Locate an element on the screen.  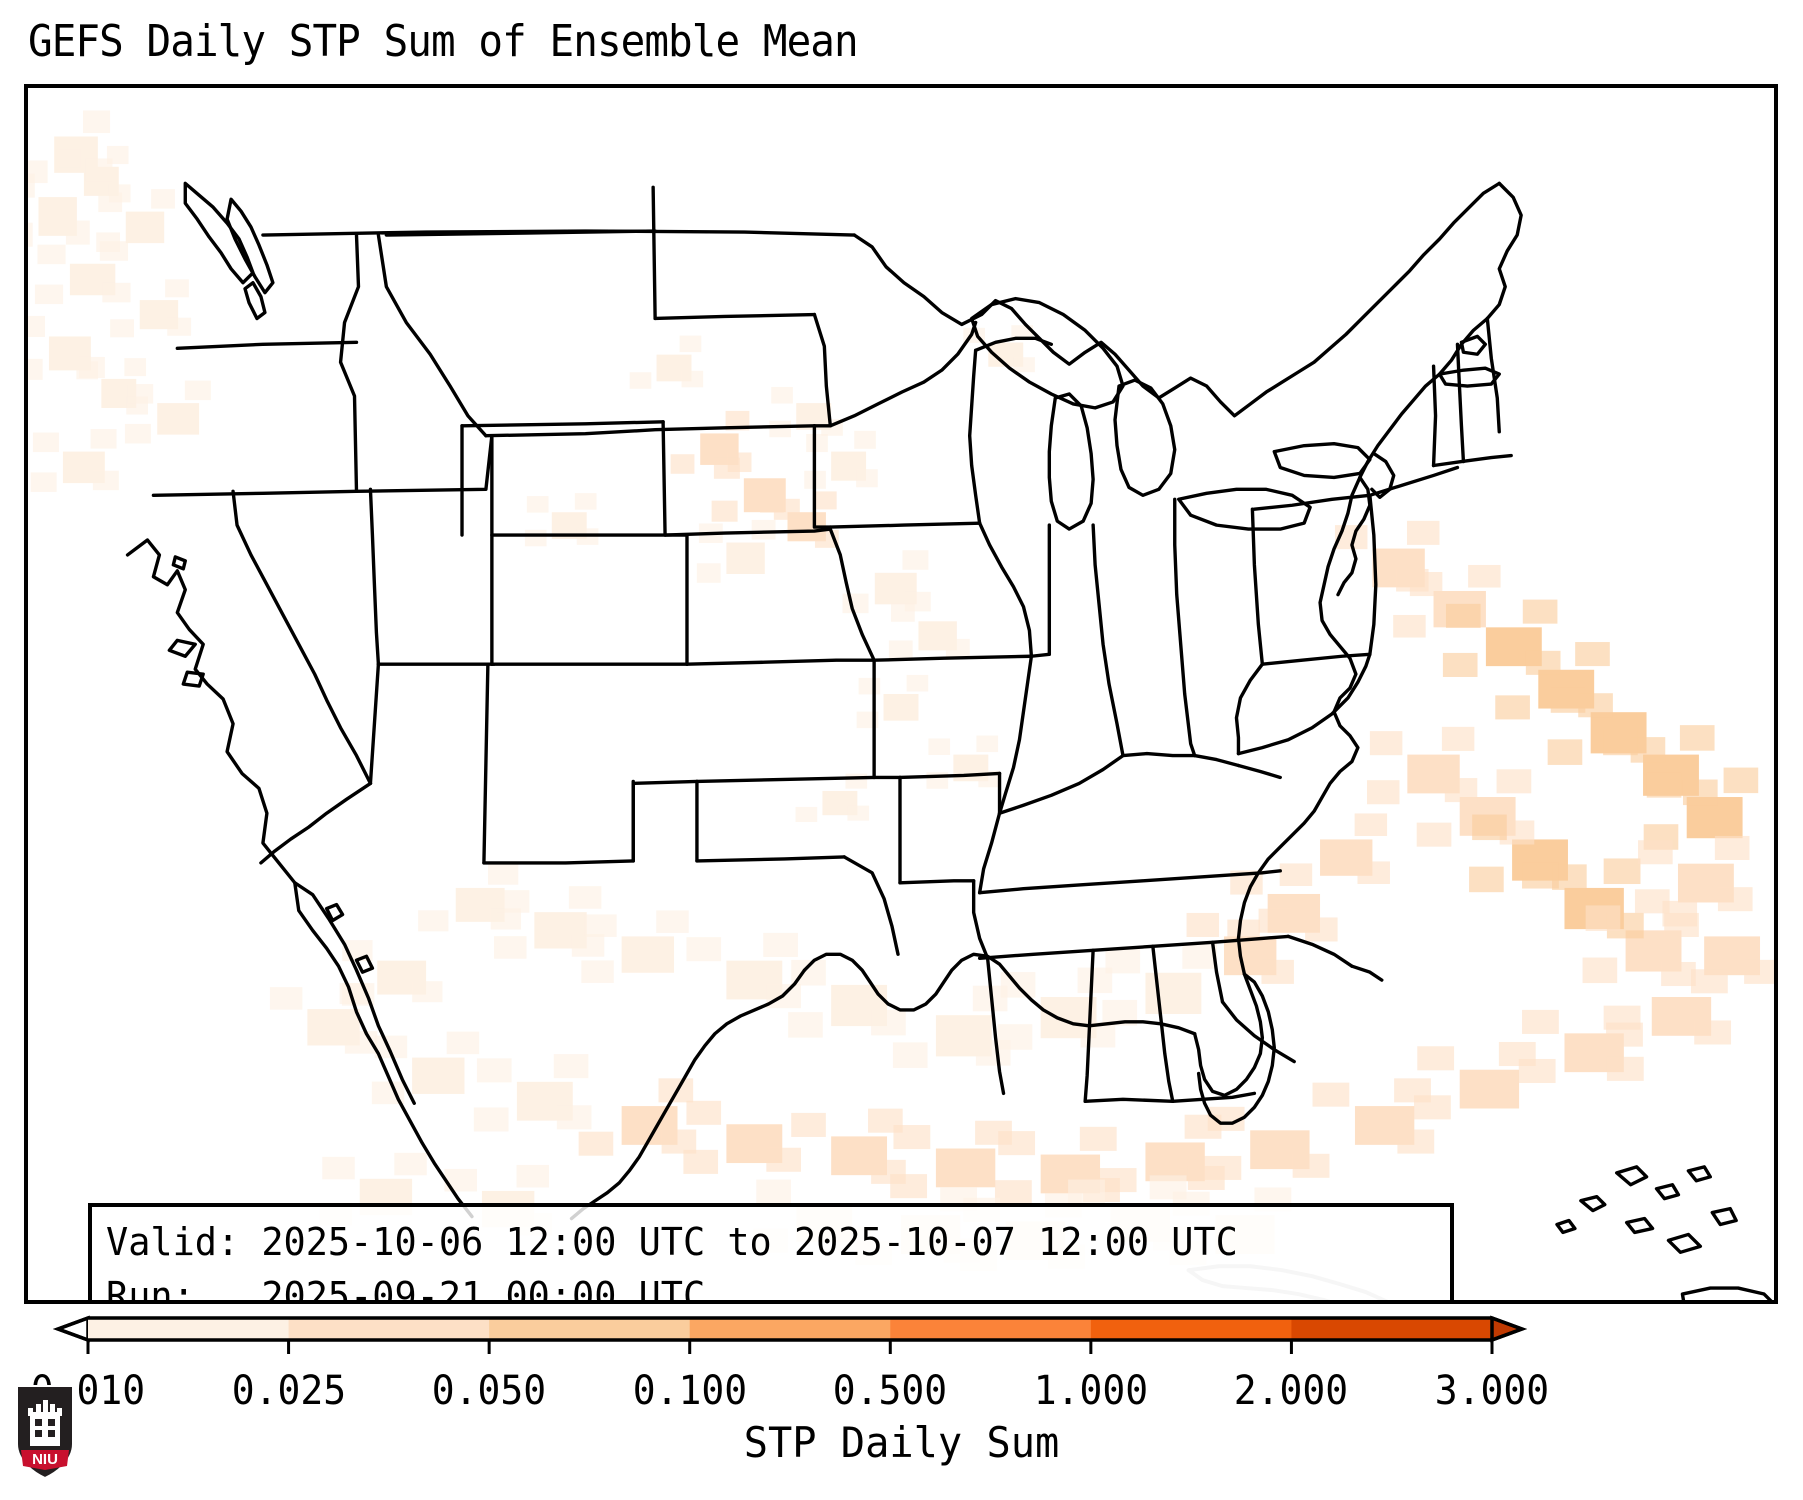
colorbar-tick-label-6: 2.000 is located at coordinates (1291, 1391).